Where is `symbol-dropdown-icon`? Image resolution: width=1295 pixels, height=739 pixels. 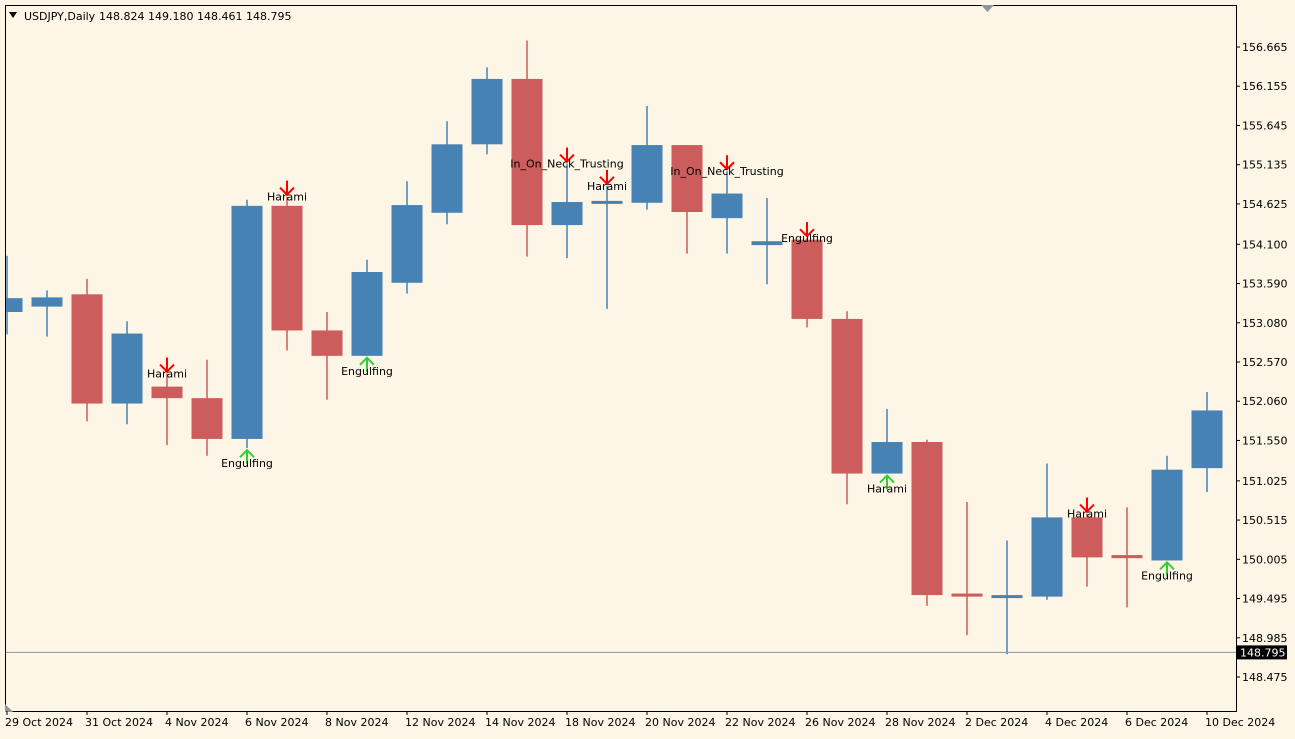
symbol-dropdown-icon is located at coordinates (13, 15).